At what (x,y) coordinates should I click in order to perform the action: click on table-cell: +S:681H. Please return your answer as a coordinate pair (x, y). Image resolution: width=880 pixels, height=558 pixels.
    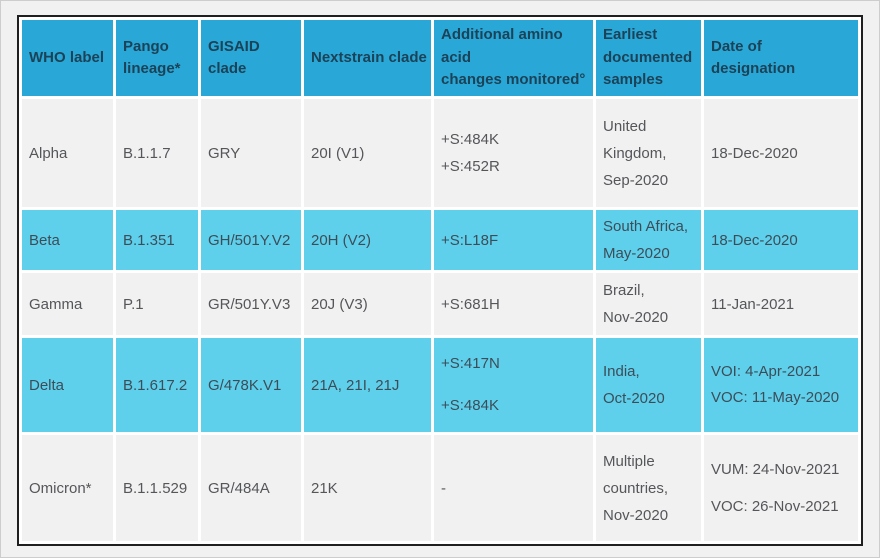
    Looking at the image, I should click on (513, 304).